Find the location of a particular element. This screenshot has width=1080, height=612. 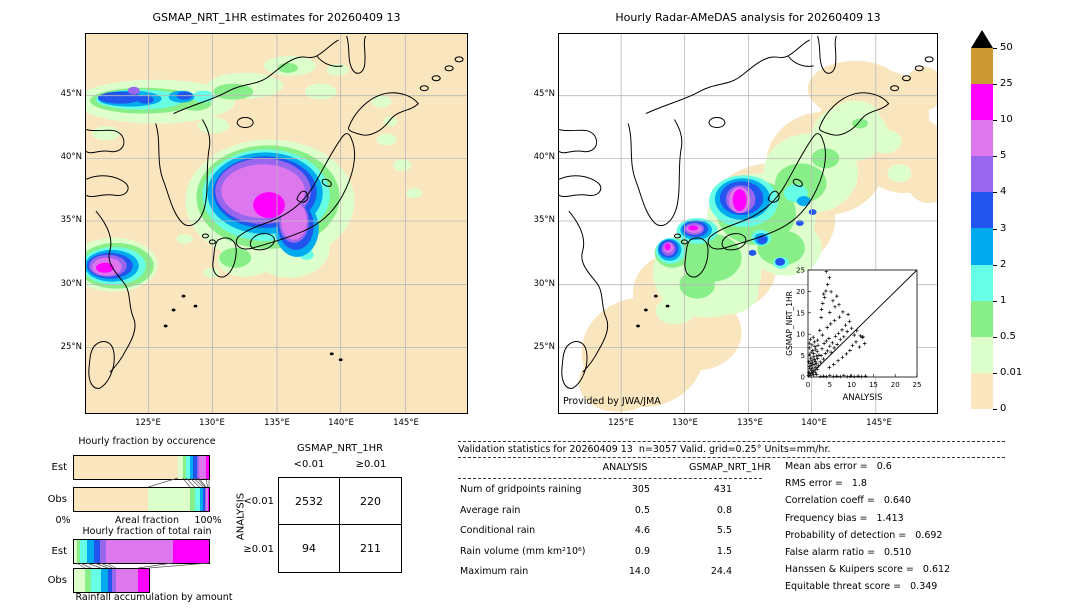

score-value: 0.349 is located at coordinates (924, 587).